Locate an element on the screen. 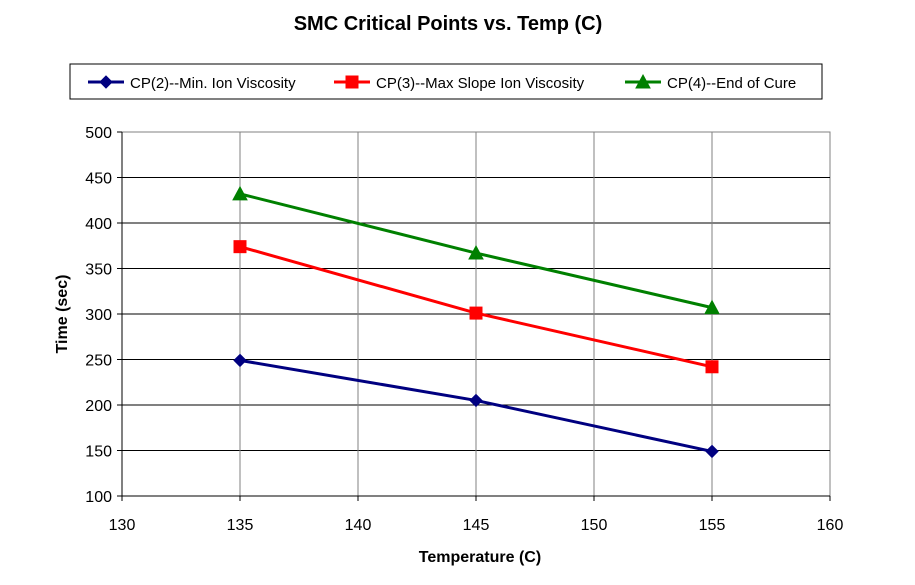  y-axis: 100 150 200 250 300 350 400 450 500 is located at coordinates (104, 315).